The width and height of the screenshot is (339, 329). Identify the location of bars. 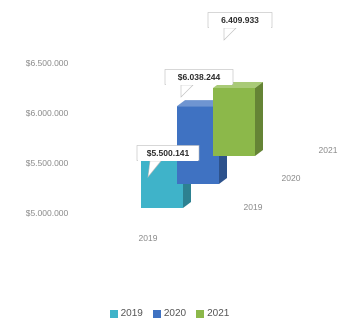
(202, 145).